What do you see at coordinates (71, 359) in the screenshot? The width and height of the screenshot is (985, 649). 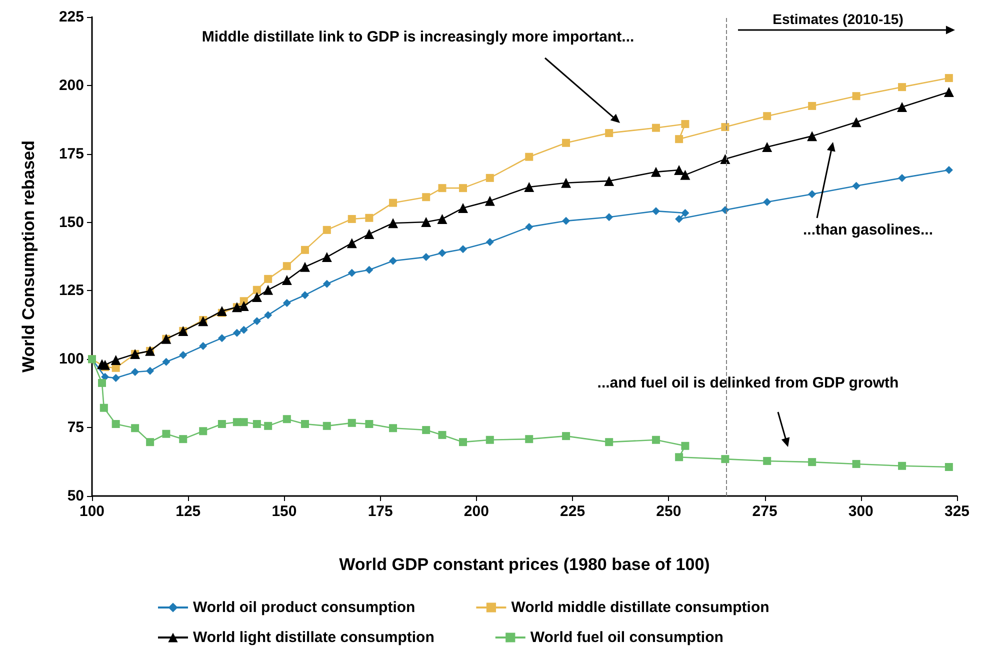 I see `y-tick-label: 100` at bounding box center [71, 359].